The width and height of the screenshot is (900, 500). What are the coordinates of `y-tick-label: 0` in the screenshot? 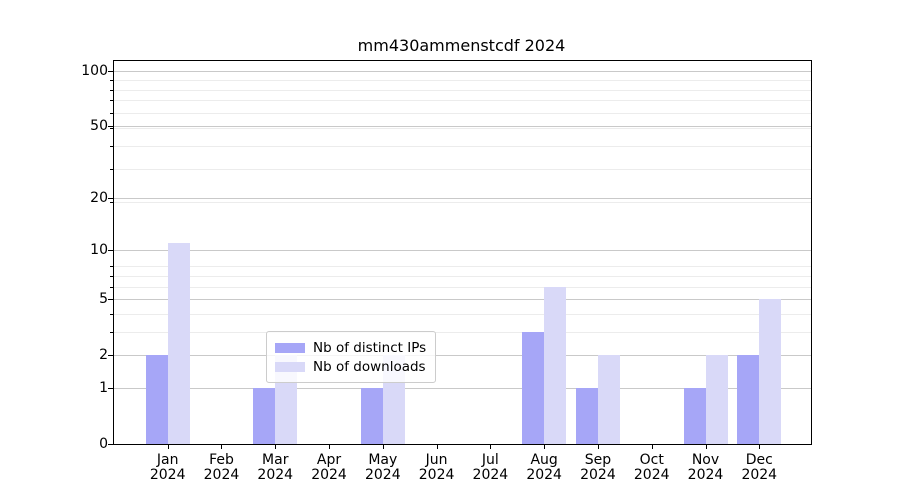 It's located at (103, 444).